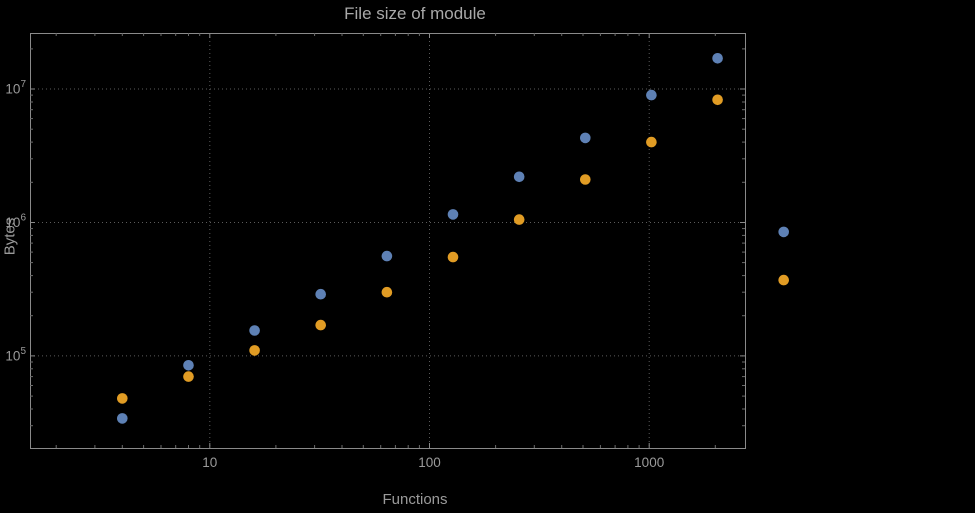  Describe the element at coordinates (321, 294) in the screenshot. I see `data-point-series-1-blue-x32` at that location.